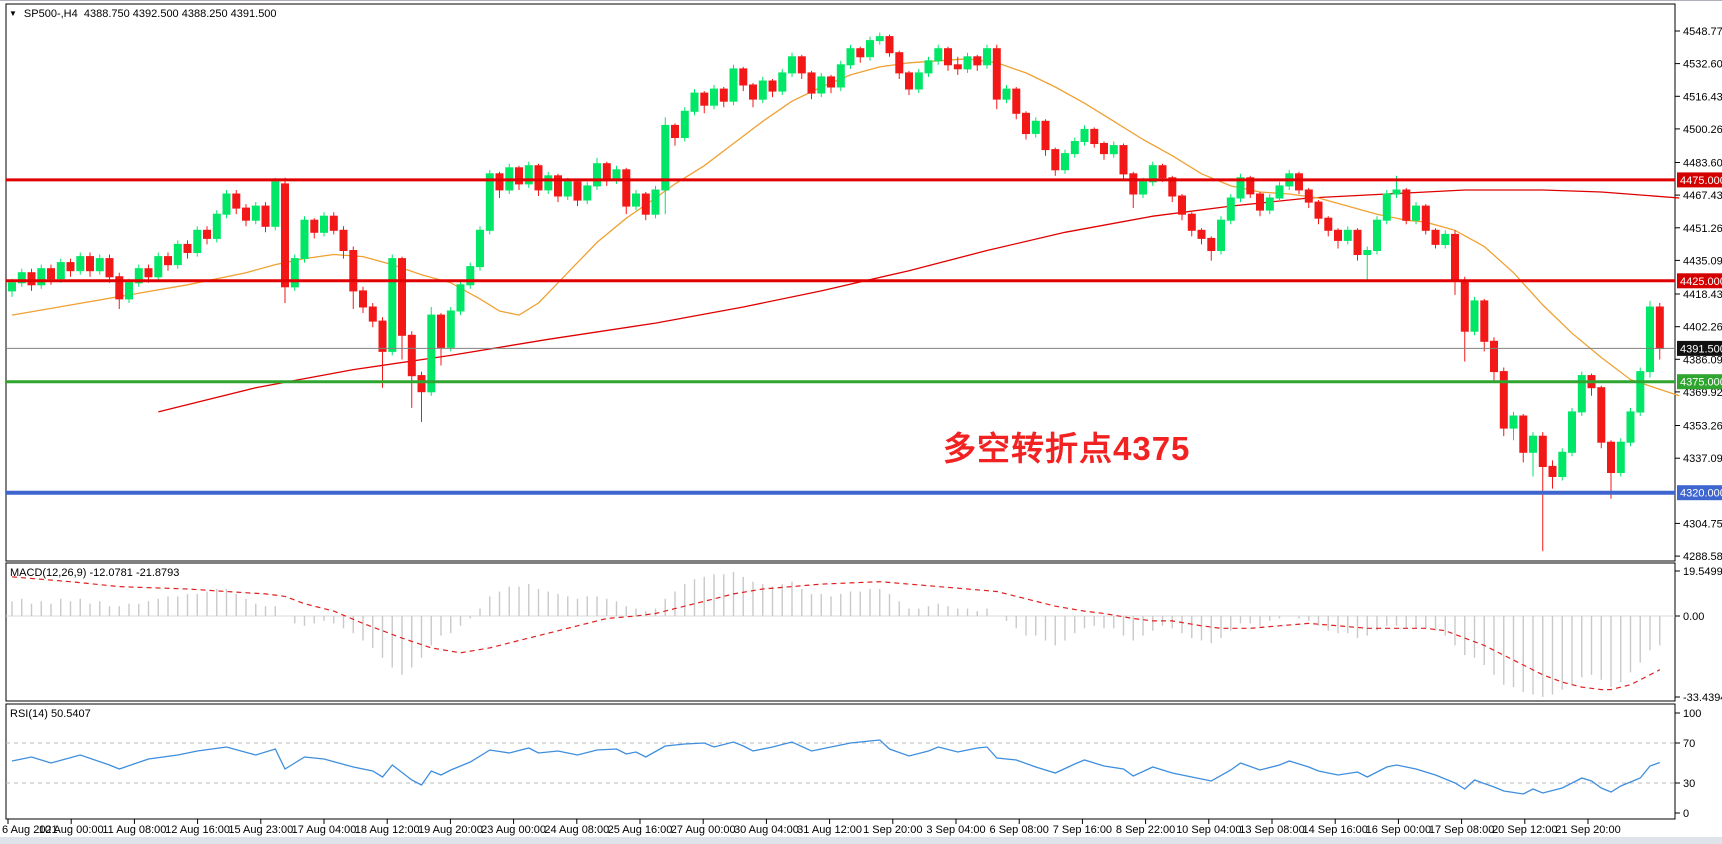 The height and width of the screenshot is (844, 1722). What do you see at coordinates (1702, 572) in the screenshot?
I see `macd-axis-label: 19.5499` at bounding box center [1702, 572].